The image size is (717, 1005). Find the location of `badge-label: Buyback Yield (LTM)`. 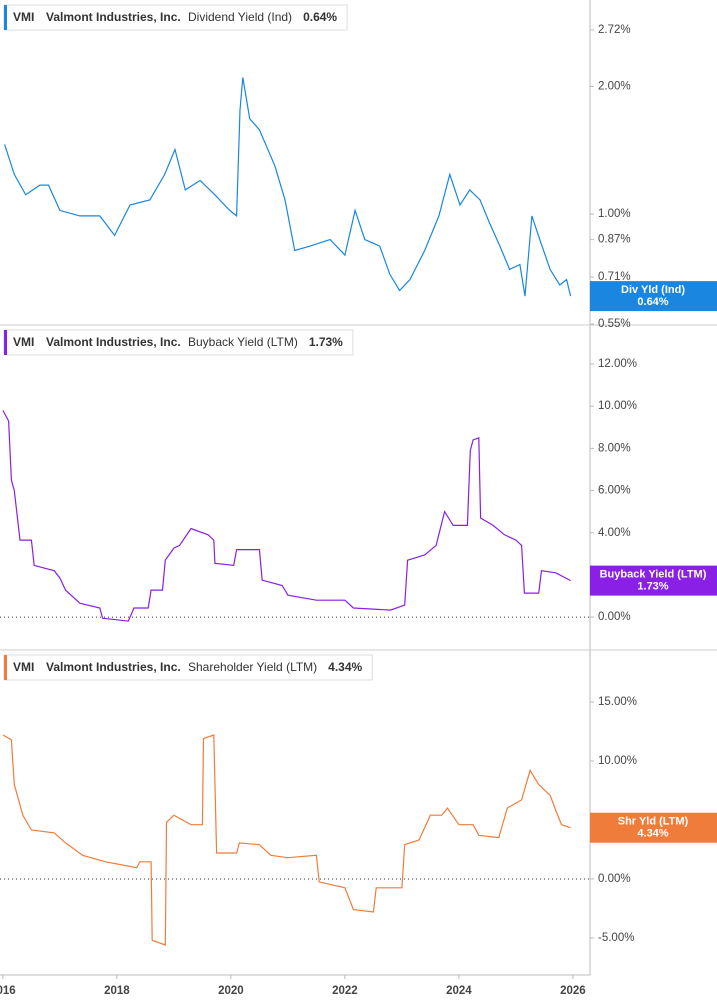

badge-label: Buyback Yield (LTM) is located at coordinates (653, 575).